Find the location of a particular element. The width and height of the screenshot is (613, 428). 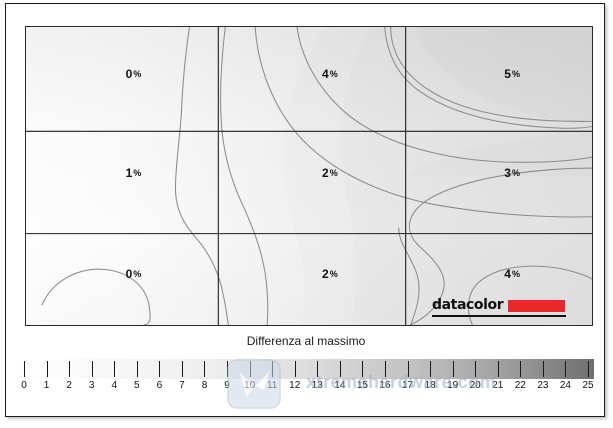

datacolor-underline is located at coordinates (499, 316).